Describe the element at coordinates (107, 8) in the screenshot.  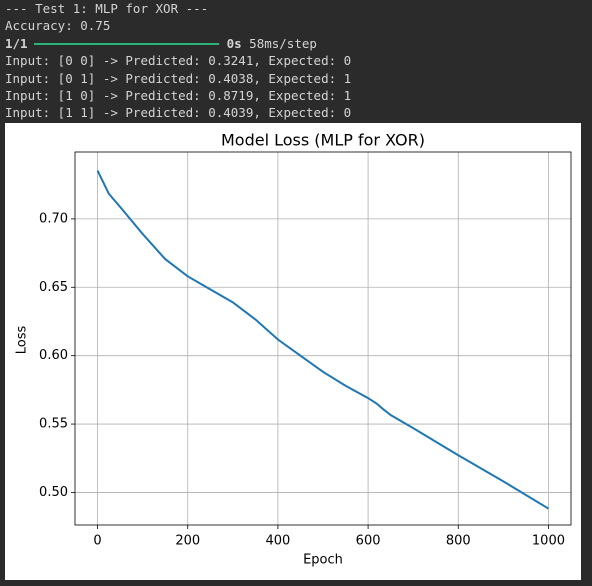
I see `console-line: --- Test 1: MLP for XOR ---` at that location.